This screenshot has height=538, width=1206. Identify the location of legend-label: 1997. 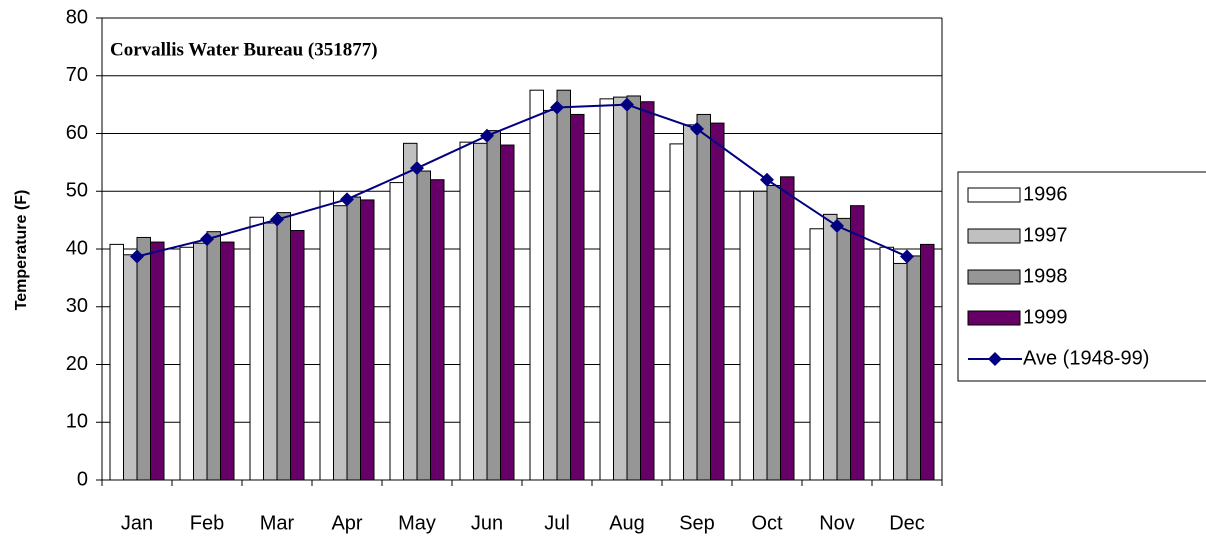
(1045, 235).